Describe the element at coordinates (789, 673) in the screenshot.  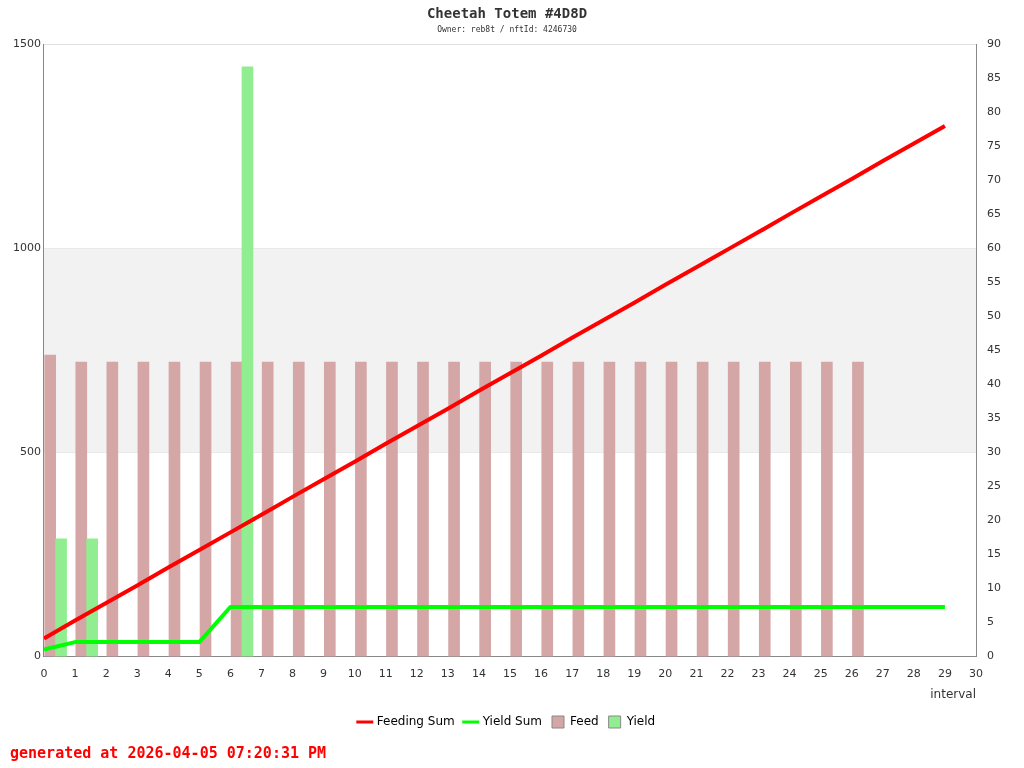
I see `x-tick-label: 24` at that location.